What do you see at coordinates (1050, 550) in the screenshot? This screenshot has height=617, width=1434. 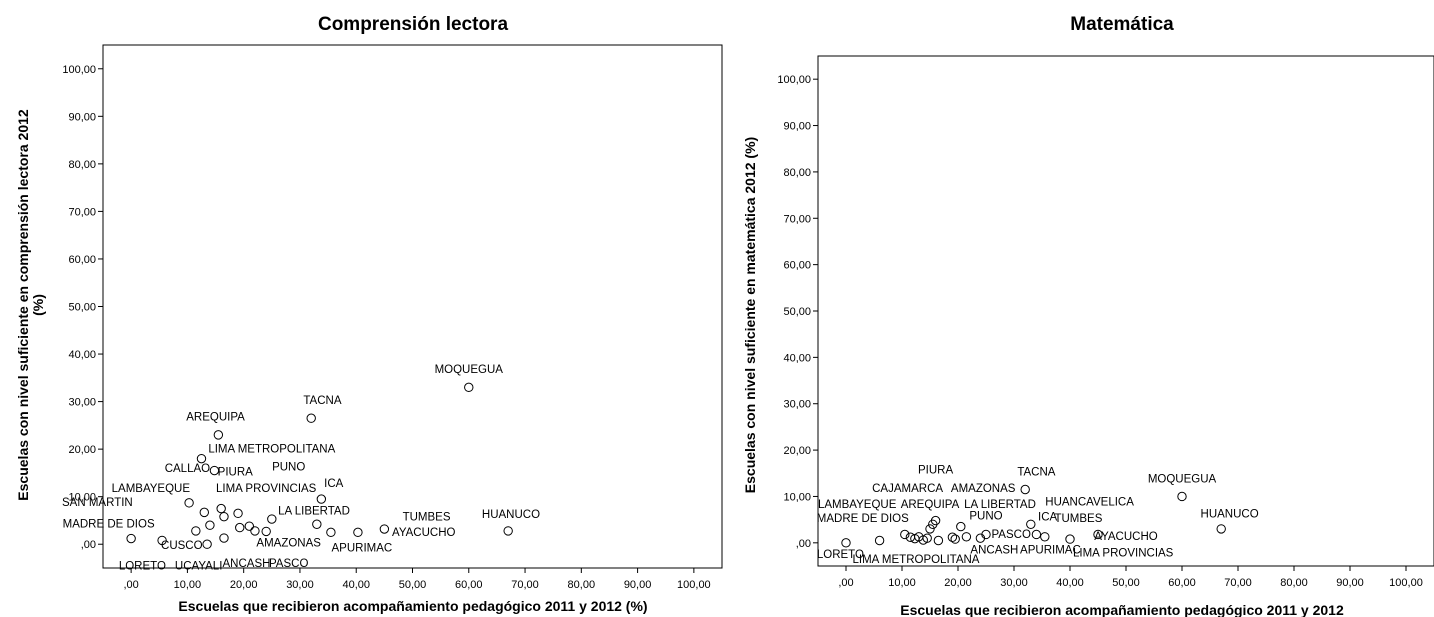 I see `point-label: APURIMAC` at bounding box center [1050, 550].